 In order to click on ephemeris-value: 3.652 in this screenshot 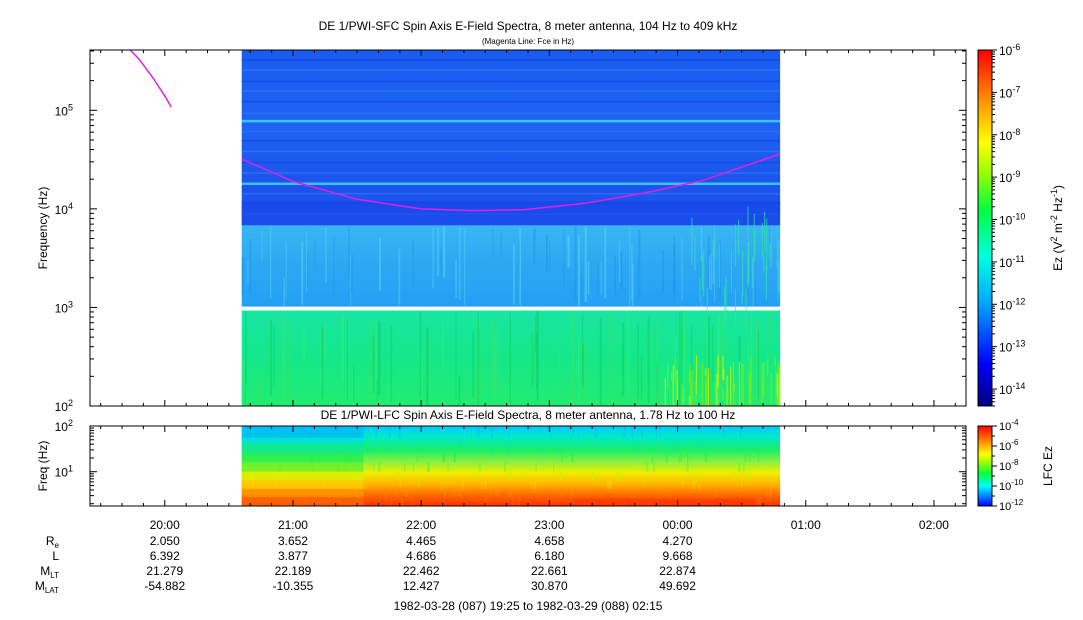, I will do `click(293, 541)`.